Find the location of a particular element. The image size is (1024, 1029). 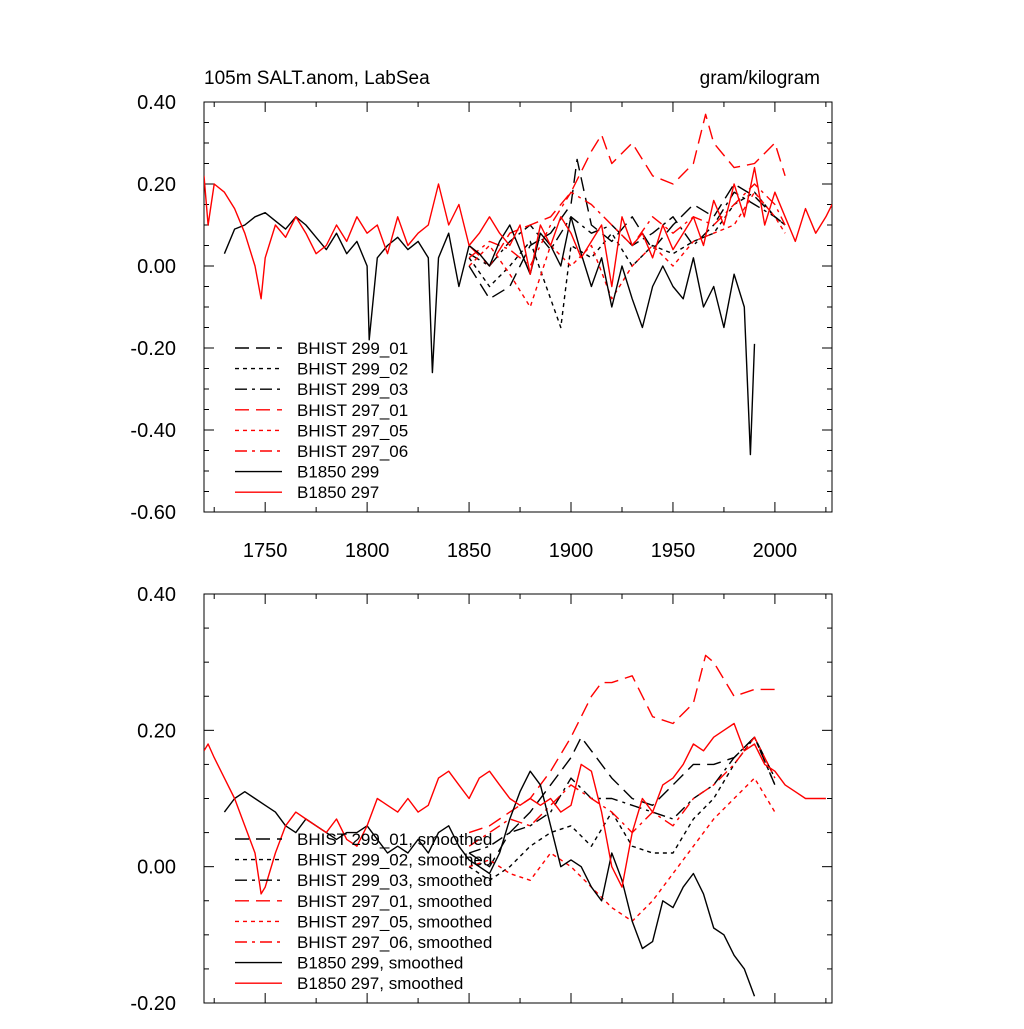

x-tick-label: 1800 is located at coordinates (367, 551).